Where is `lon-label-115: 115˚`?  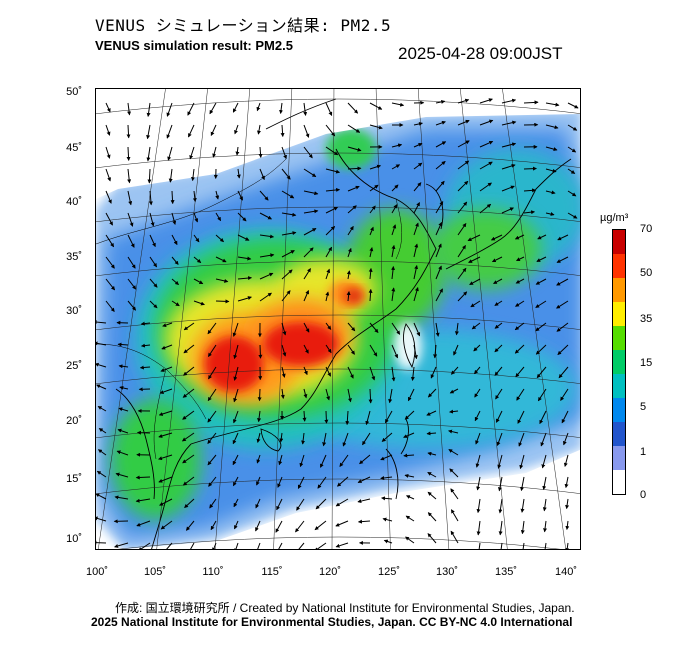 lon-label-115: 115˚ is located at coordinates (272, 572).